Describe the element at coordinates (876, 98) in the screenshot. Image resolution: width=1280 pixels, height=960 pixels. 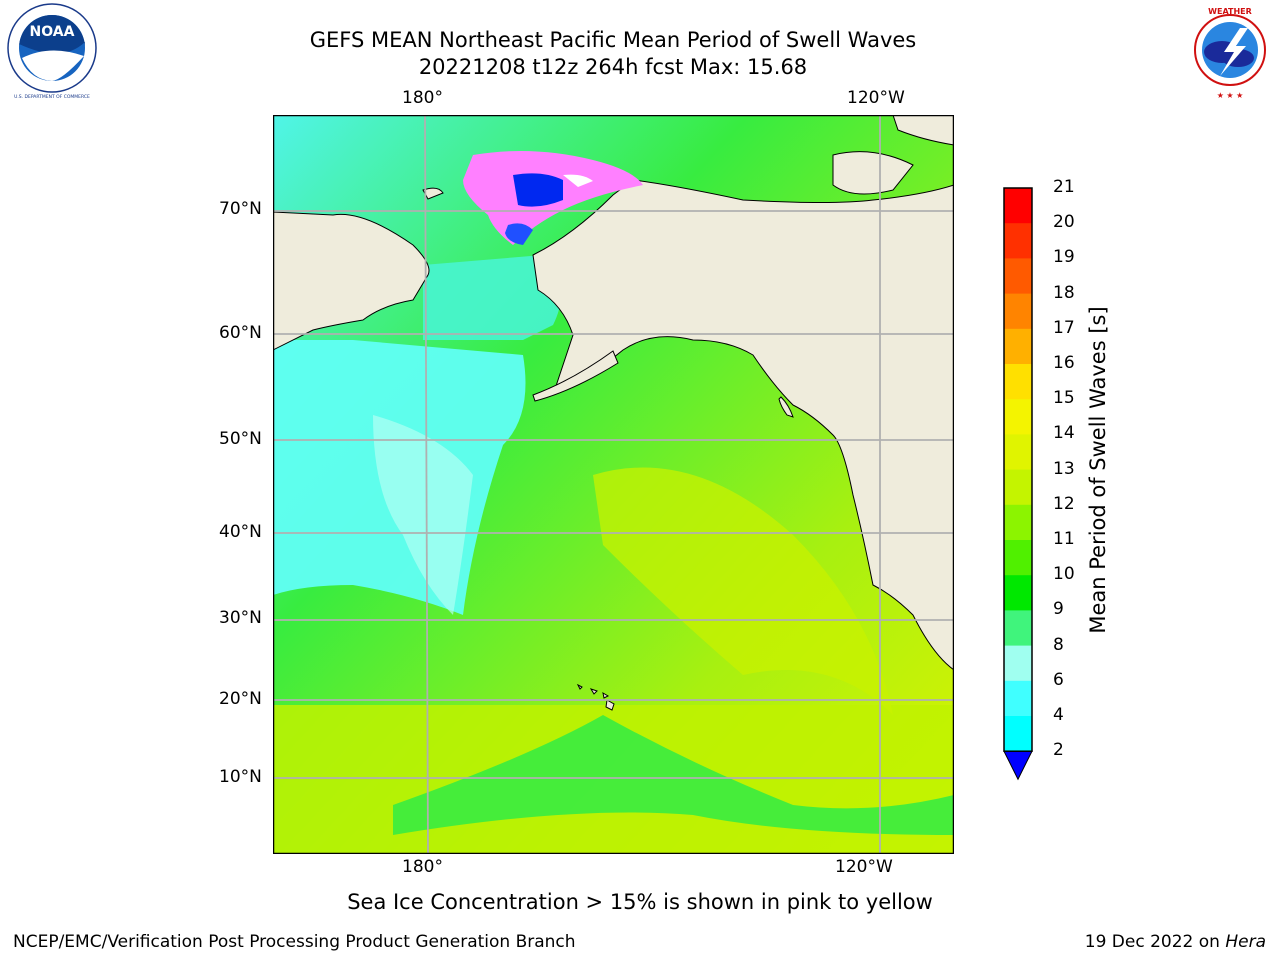
I see `lon-label-top-120w: 120°W` at that location.